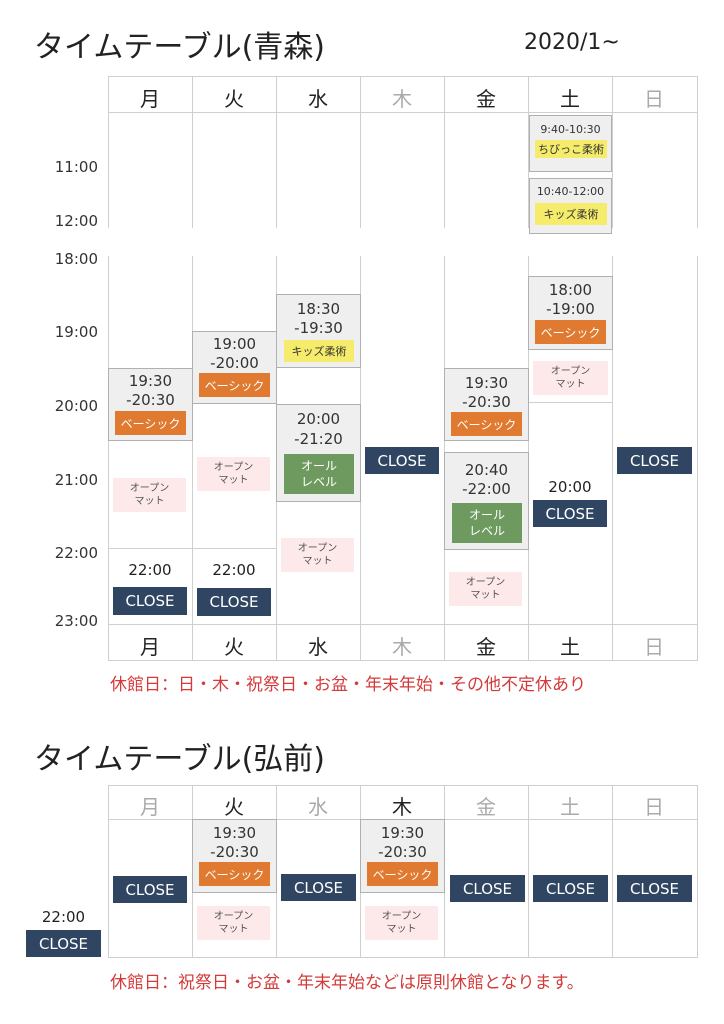  What do you see at coordinates (402, 807) in the screenshot?
I see `h-header-thu: 木` at bounding box center [402, 807].